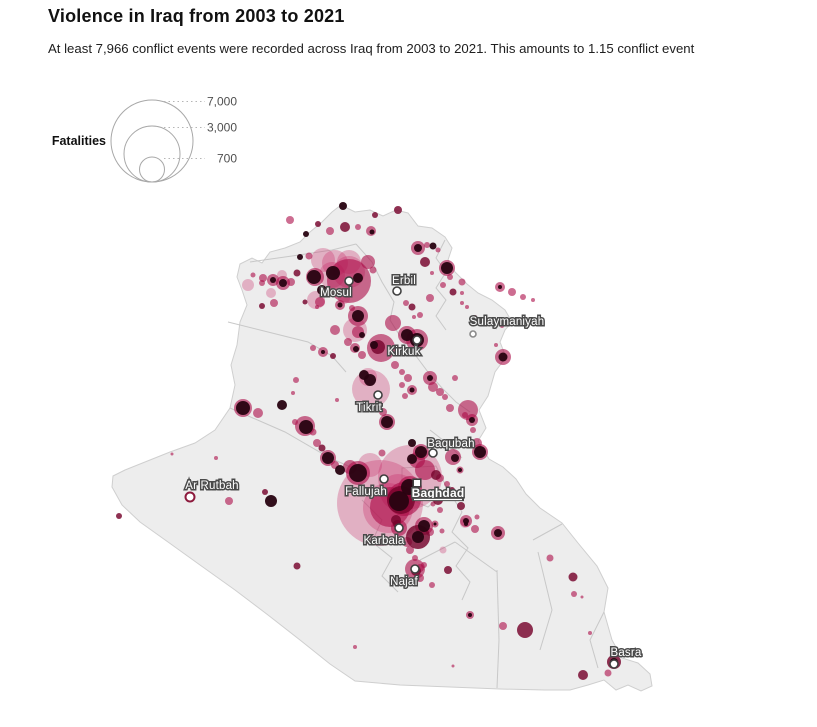 The image size is (817, 727). What do you see at coordinates (417, 340) in the screenshot?
I see `city-marker-kirkuk` at bounding box center [417, 340].